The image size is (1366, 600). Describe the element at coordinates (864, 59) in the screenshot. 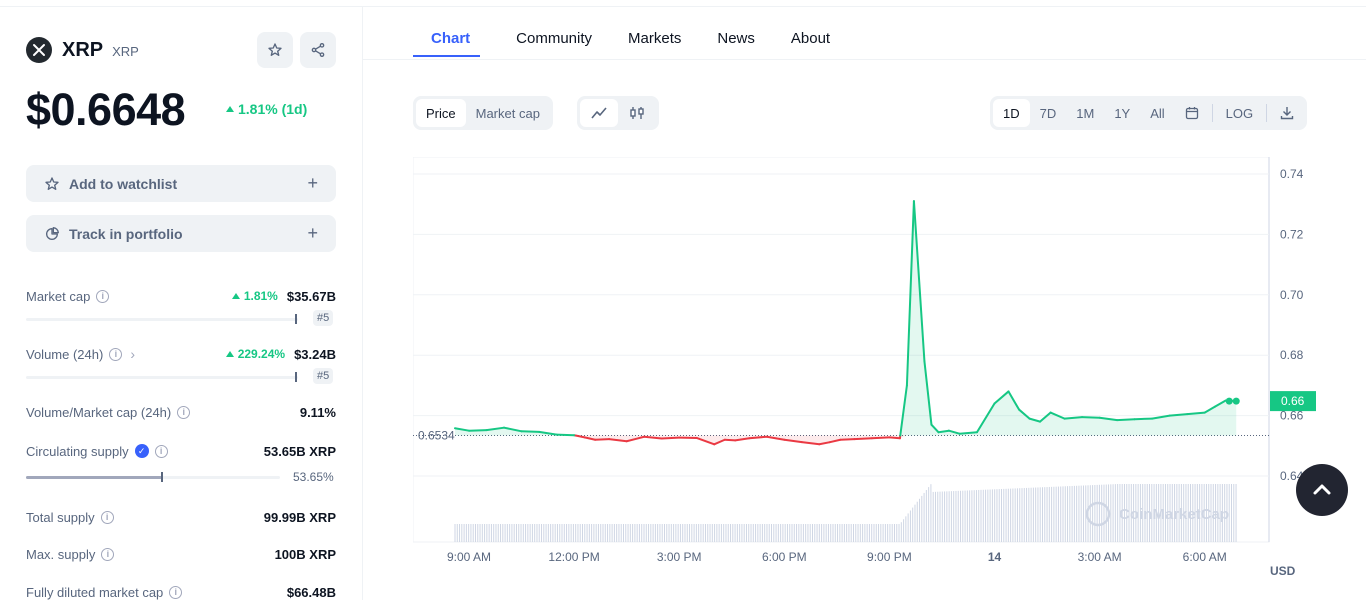

I see `tabs-divider` at that location.